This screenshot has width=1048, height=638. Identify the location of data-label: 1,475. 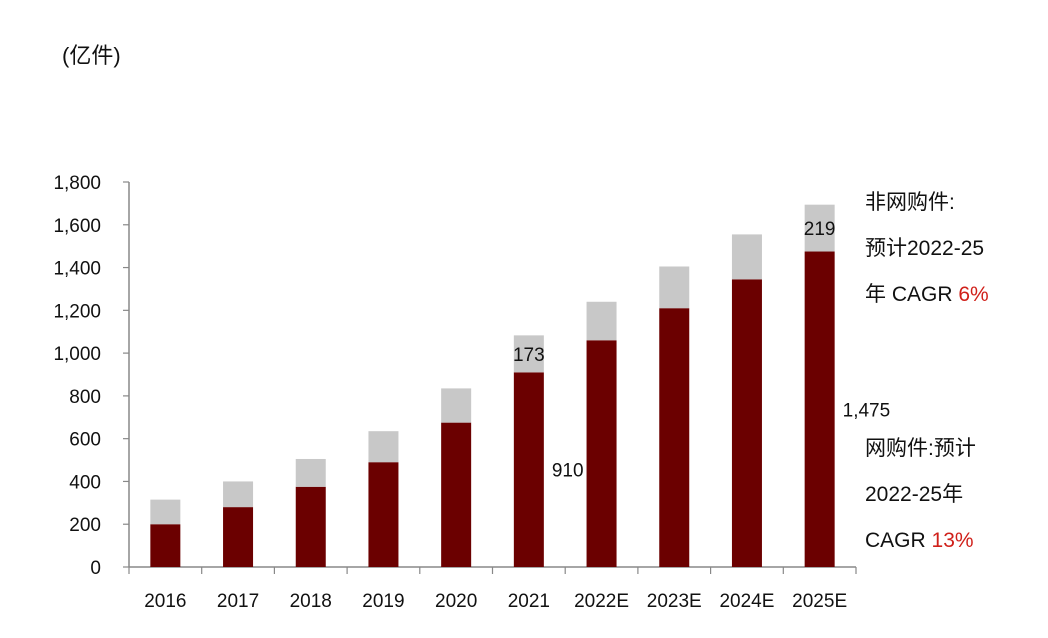
(867, 410).